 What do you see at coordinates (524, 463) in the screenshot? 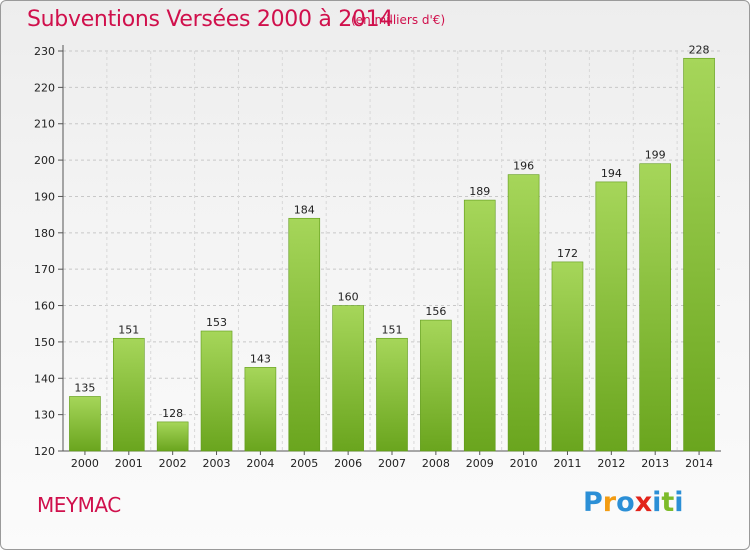
I see `x-tick-label: 2010` at bounding box center [524, 463].